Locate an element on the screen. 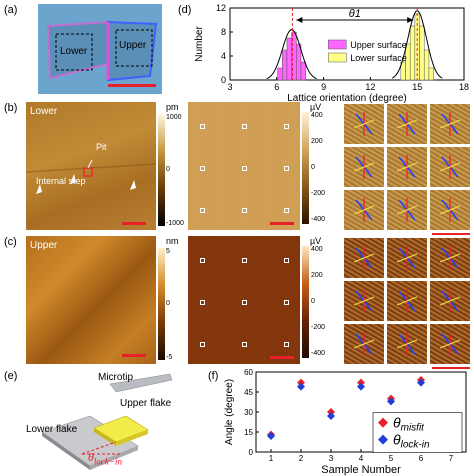 This screenshot has width=474, height=476. atomic-tiles-upper is located at coordinates (408, 303).